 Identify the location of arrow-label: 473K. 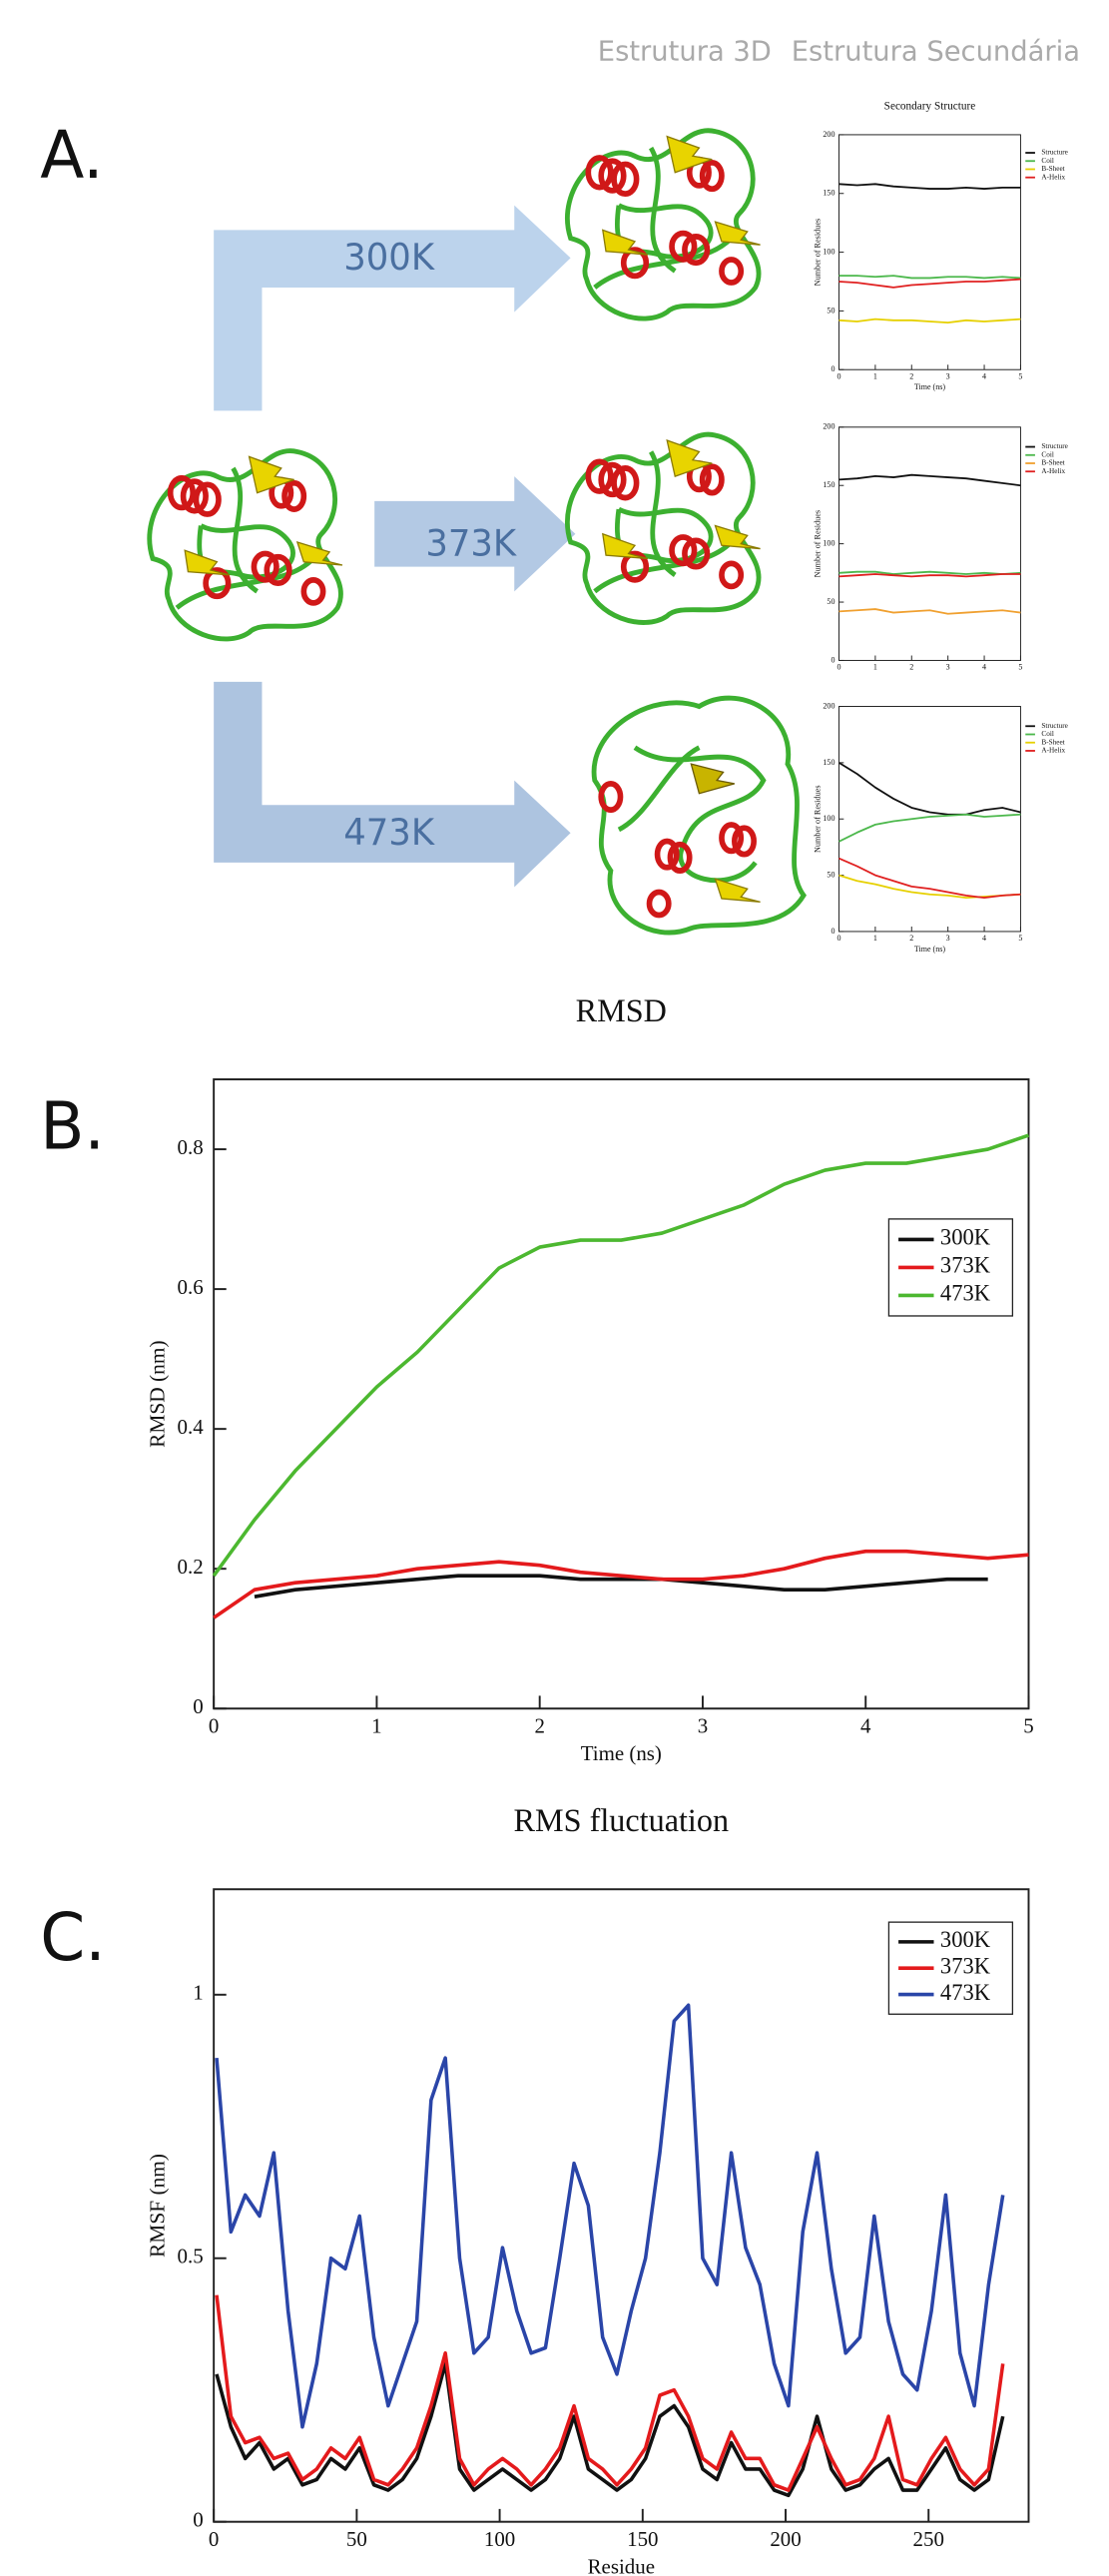
(389, 833).